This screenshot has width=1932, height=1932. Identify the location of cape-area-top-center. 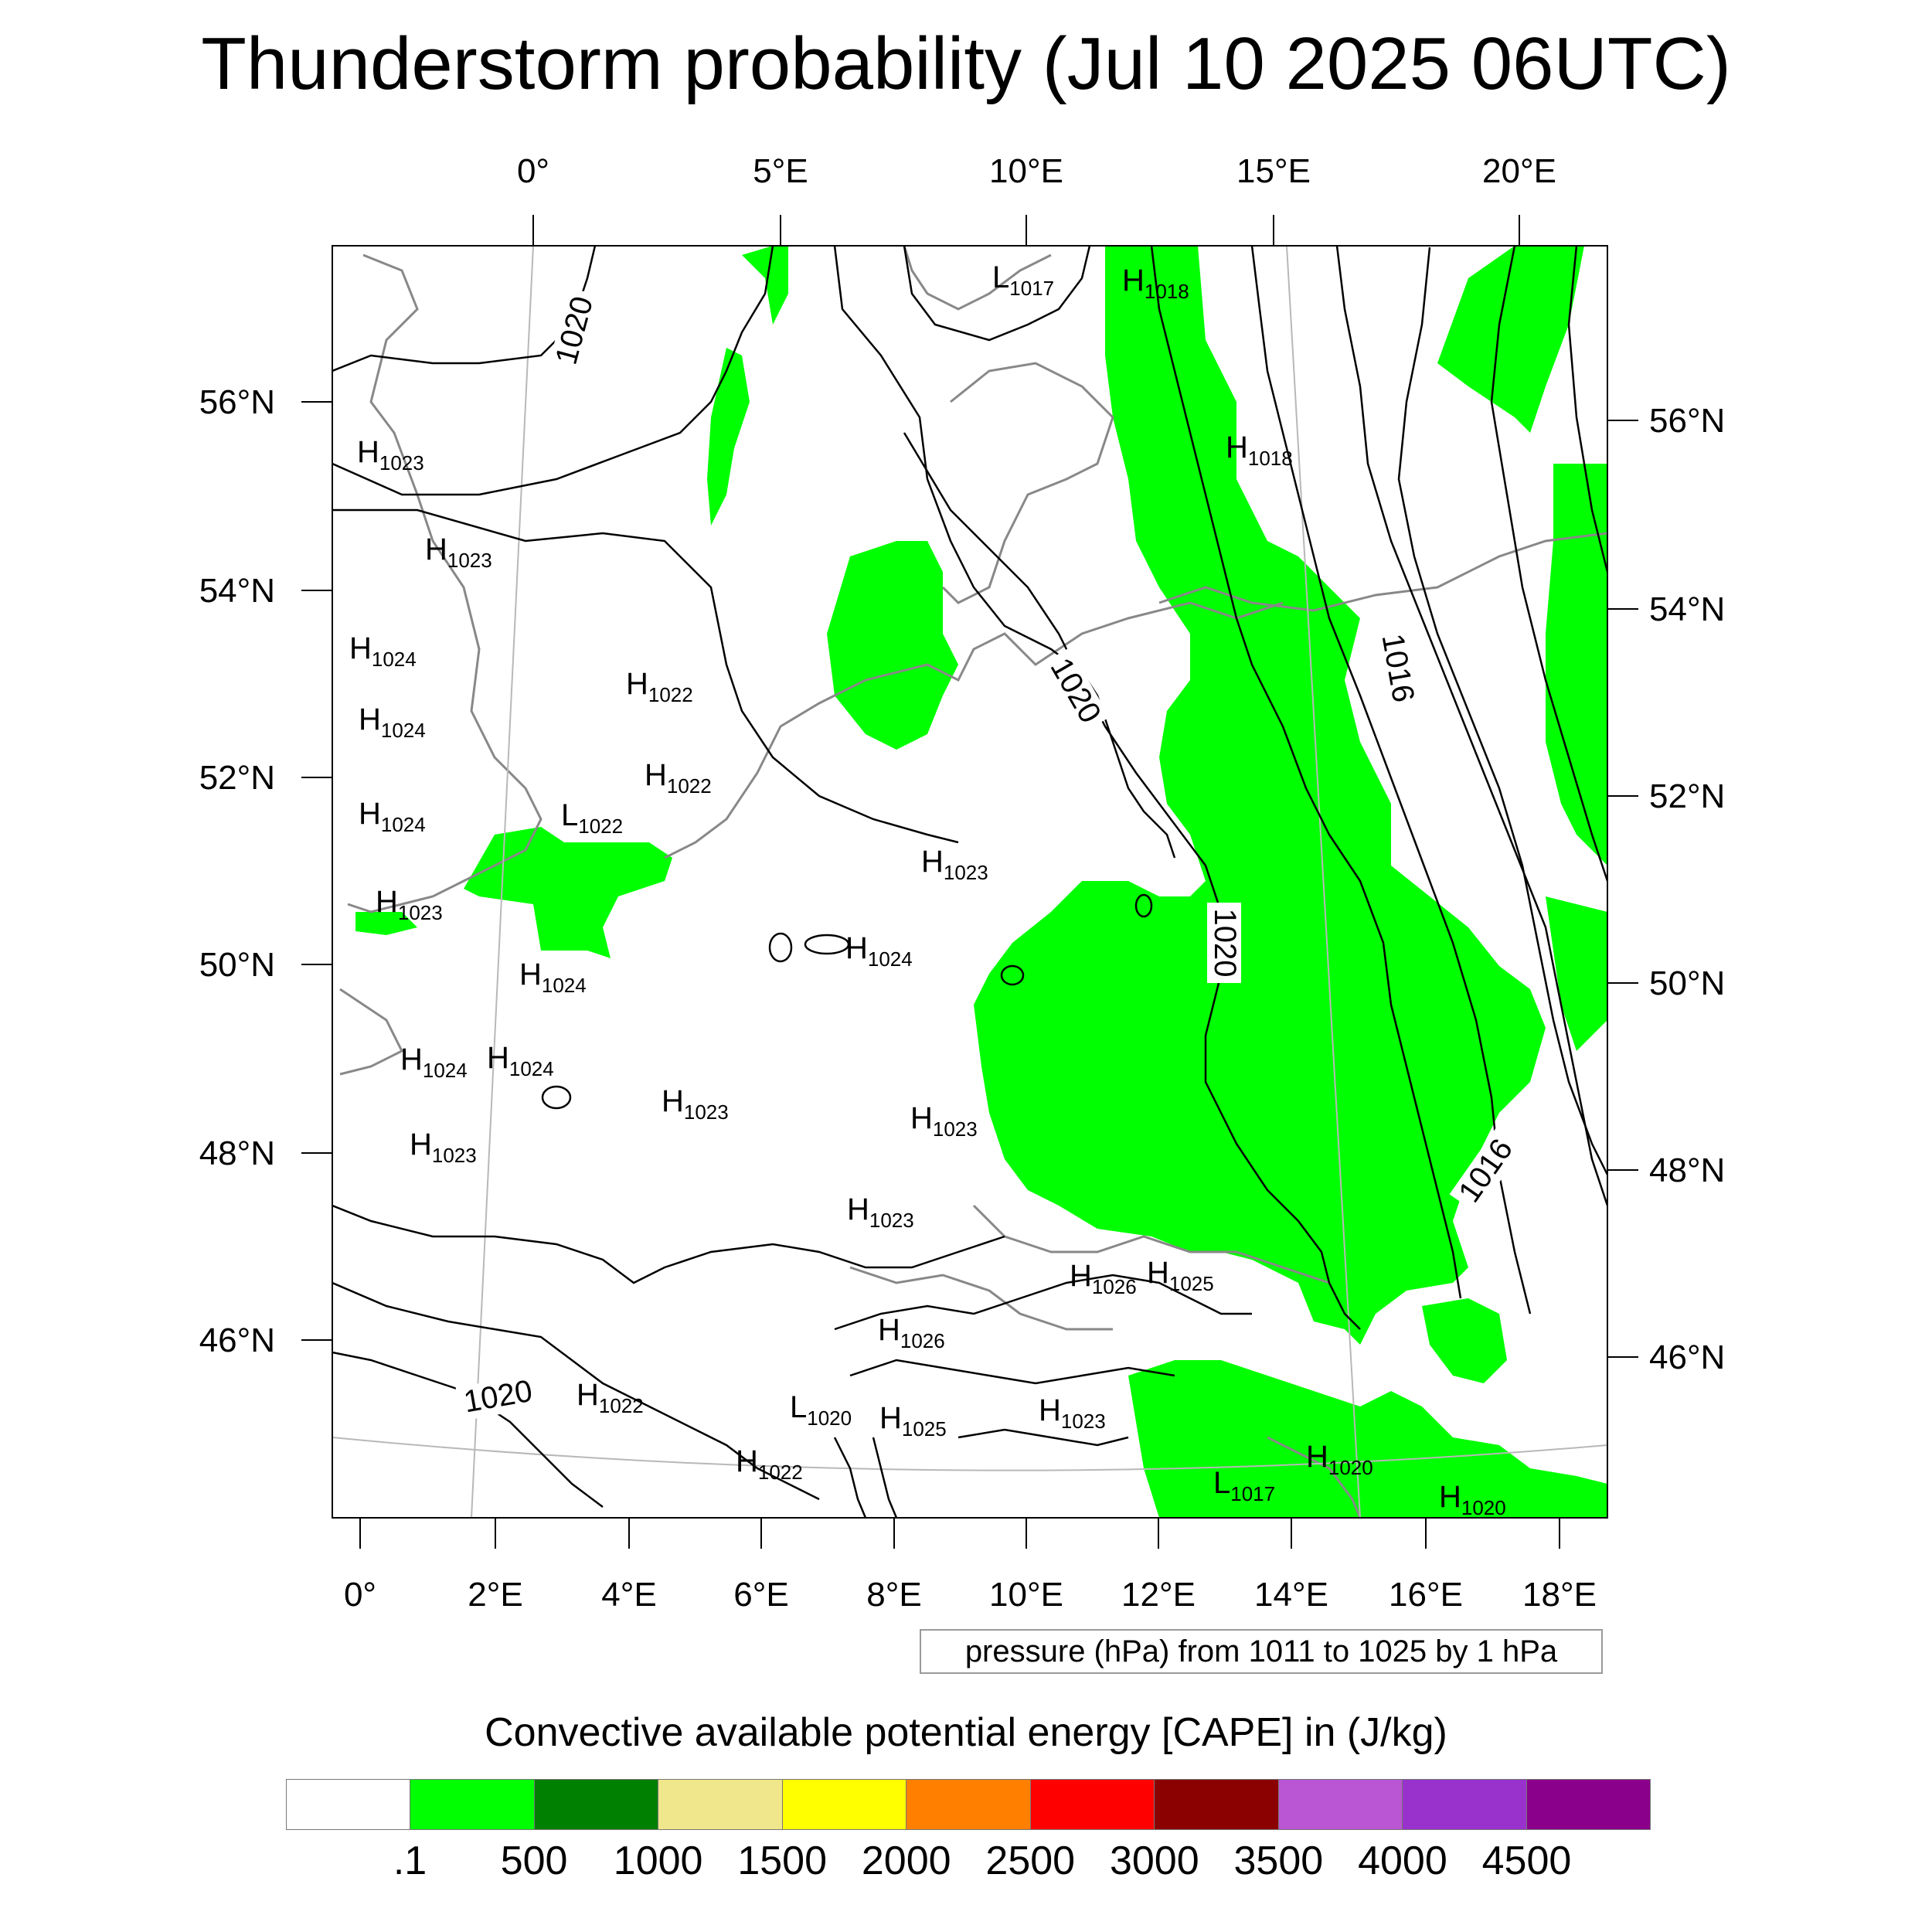
(765, 285).